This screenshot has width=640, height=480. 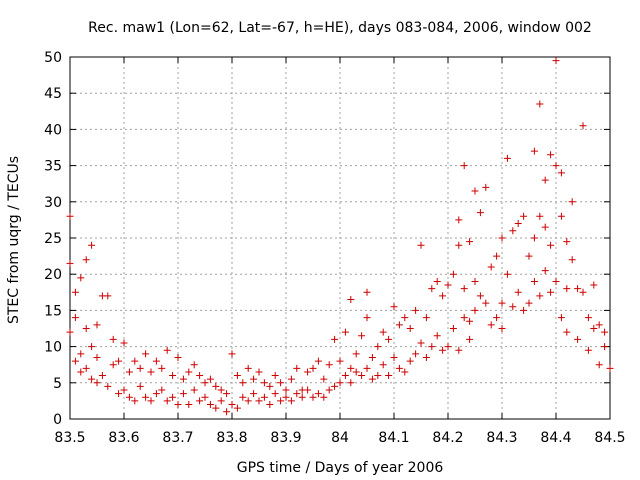 What do you see at coordinates (53, 130) in the screenshot?
I see `y-tick-label: 40` at bounding box center [53, 130].